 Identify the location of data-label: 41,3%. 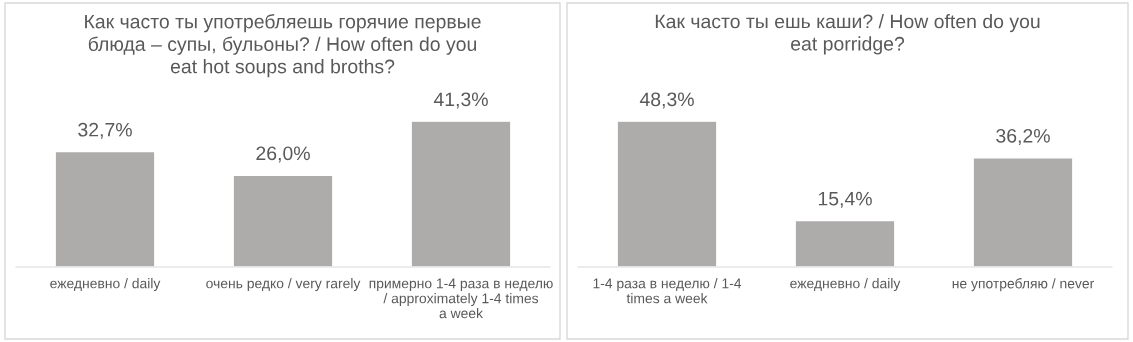
(460, 100).